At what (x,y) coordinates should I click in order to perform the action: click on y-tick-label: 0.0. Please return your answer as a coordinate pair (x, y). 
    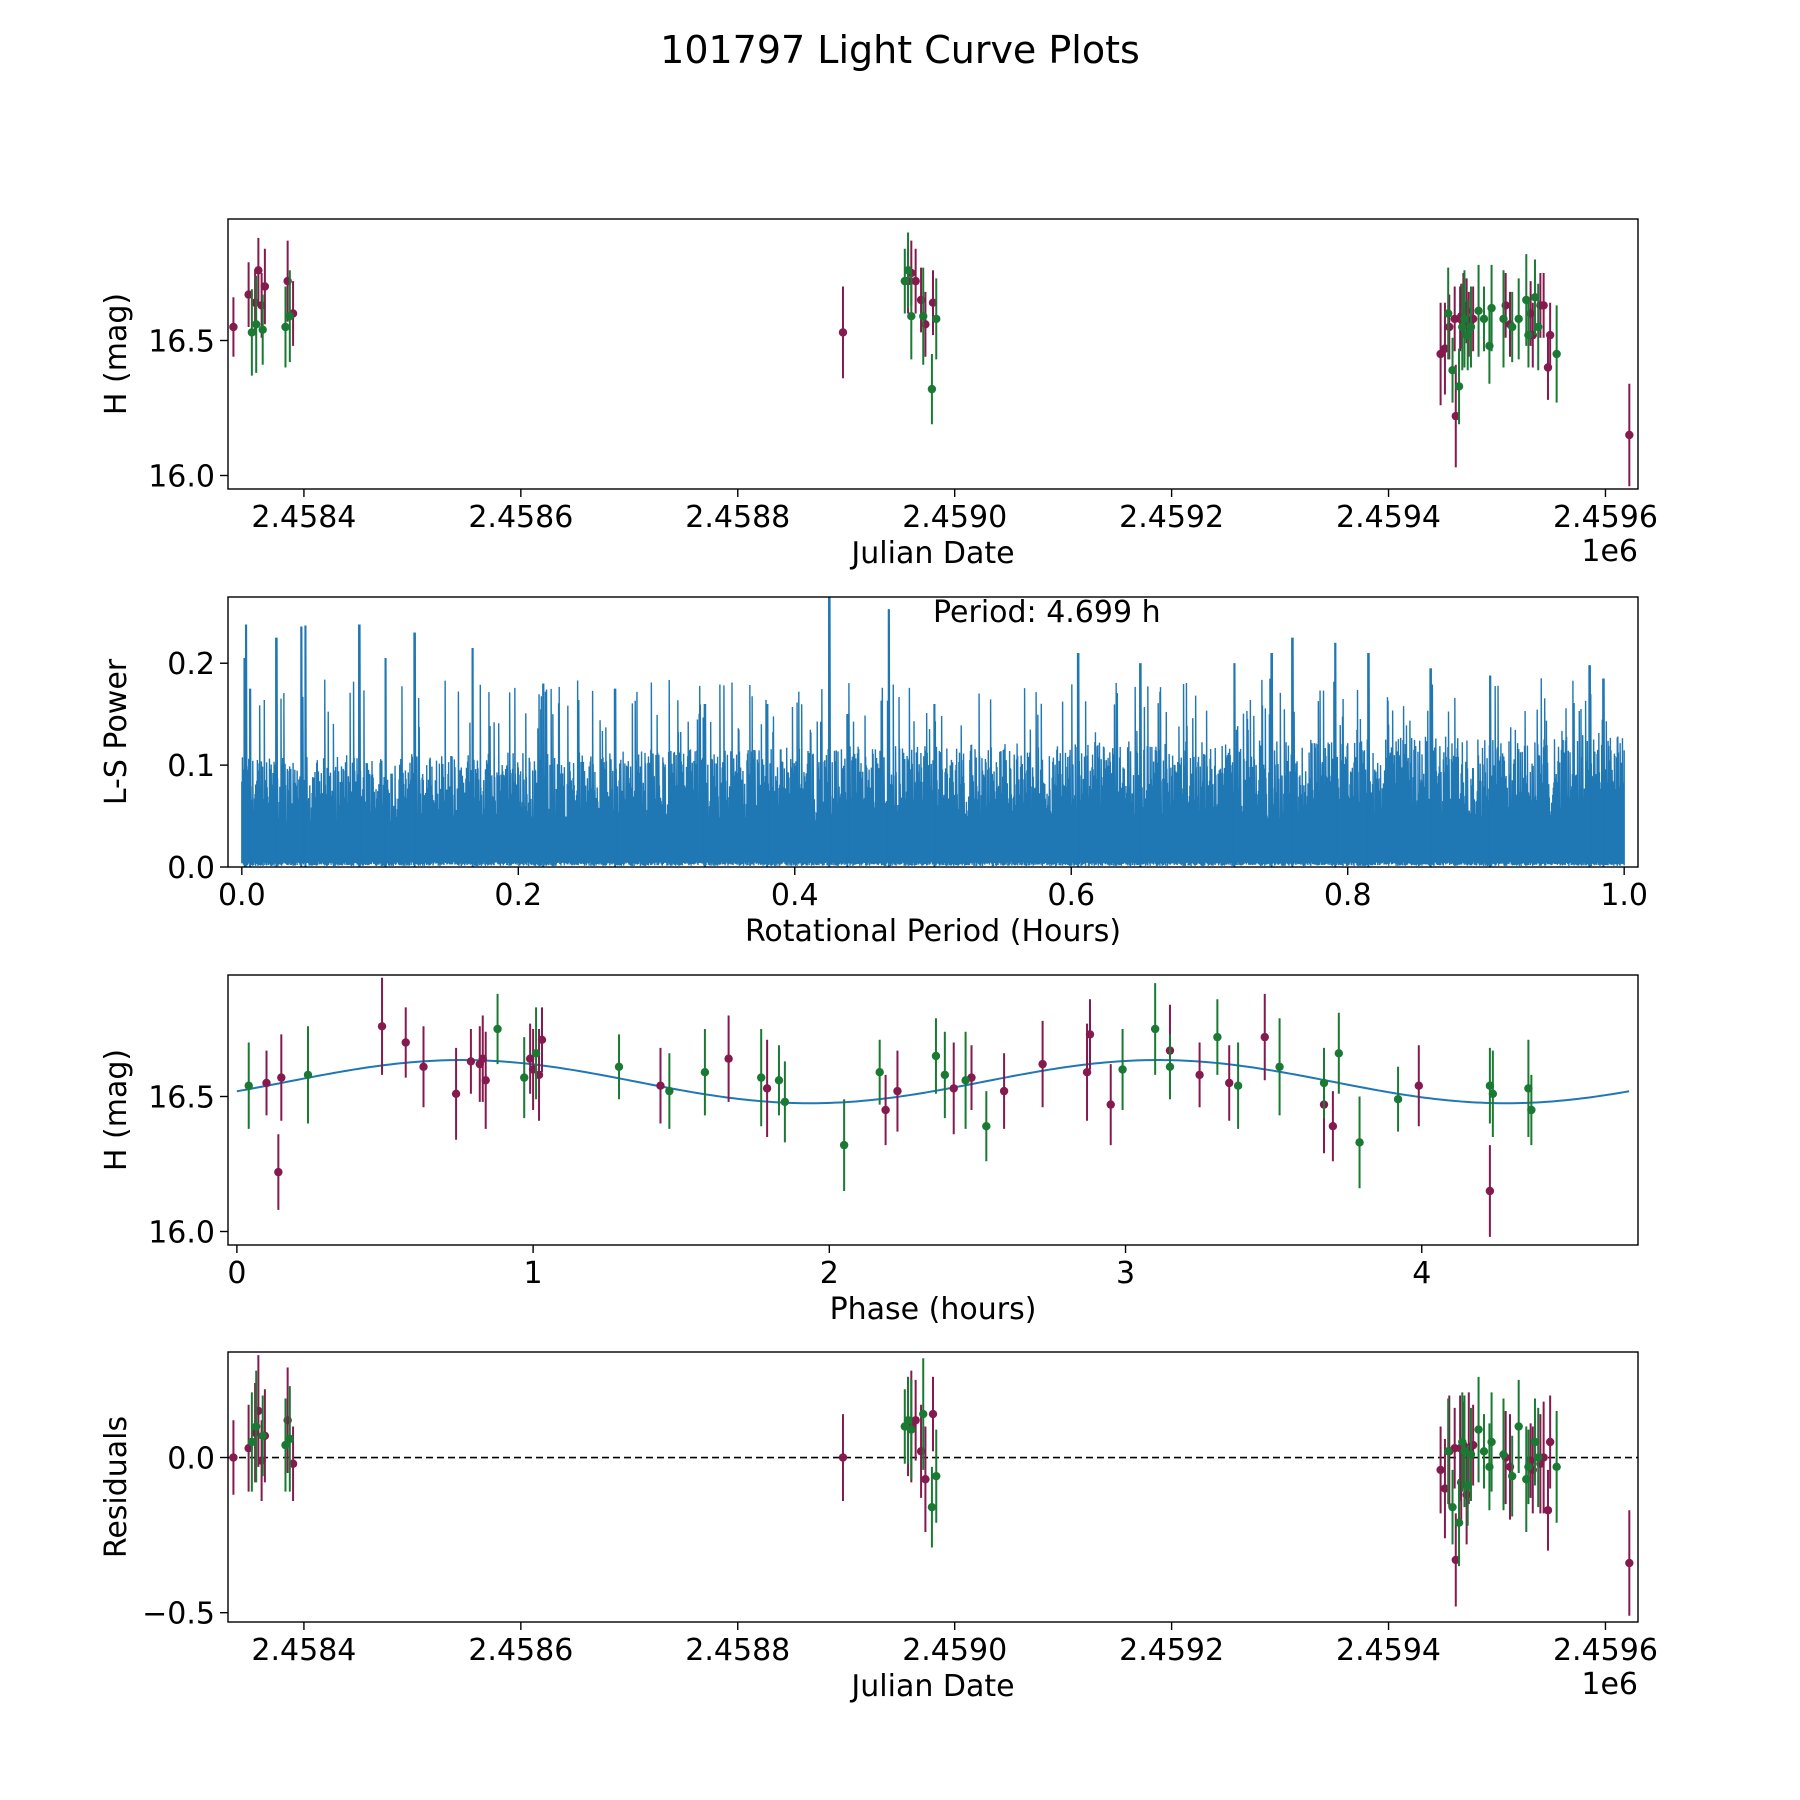
    Looking at the image, I should click on (191, 868).